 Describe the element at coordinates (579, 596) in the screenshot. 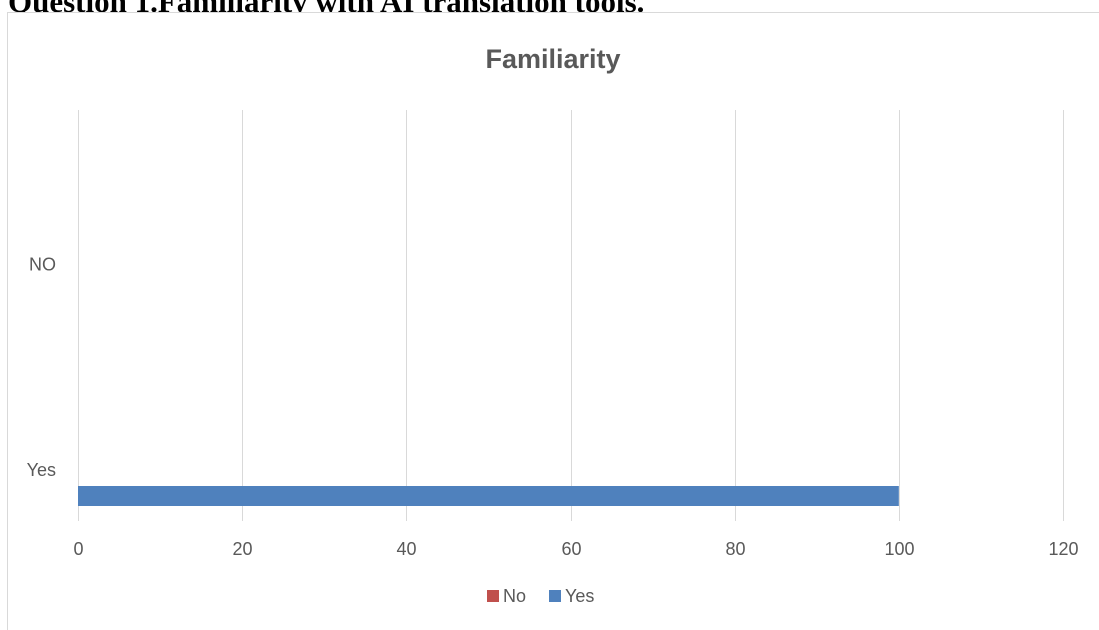

I see `legend-label-yes: Yes` at that location.